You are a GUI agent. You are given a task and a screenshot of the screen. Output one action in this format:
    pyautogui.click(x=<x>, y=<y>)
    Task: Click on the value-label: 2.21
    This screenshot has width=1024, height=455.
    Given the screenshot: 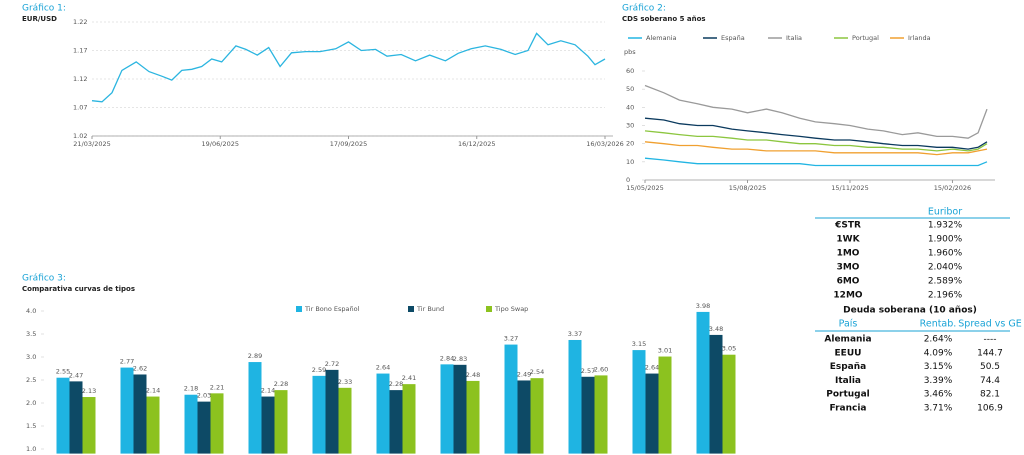 What is the action you would take?
    pyautogui.click(x=217, y=387)
    